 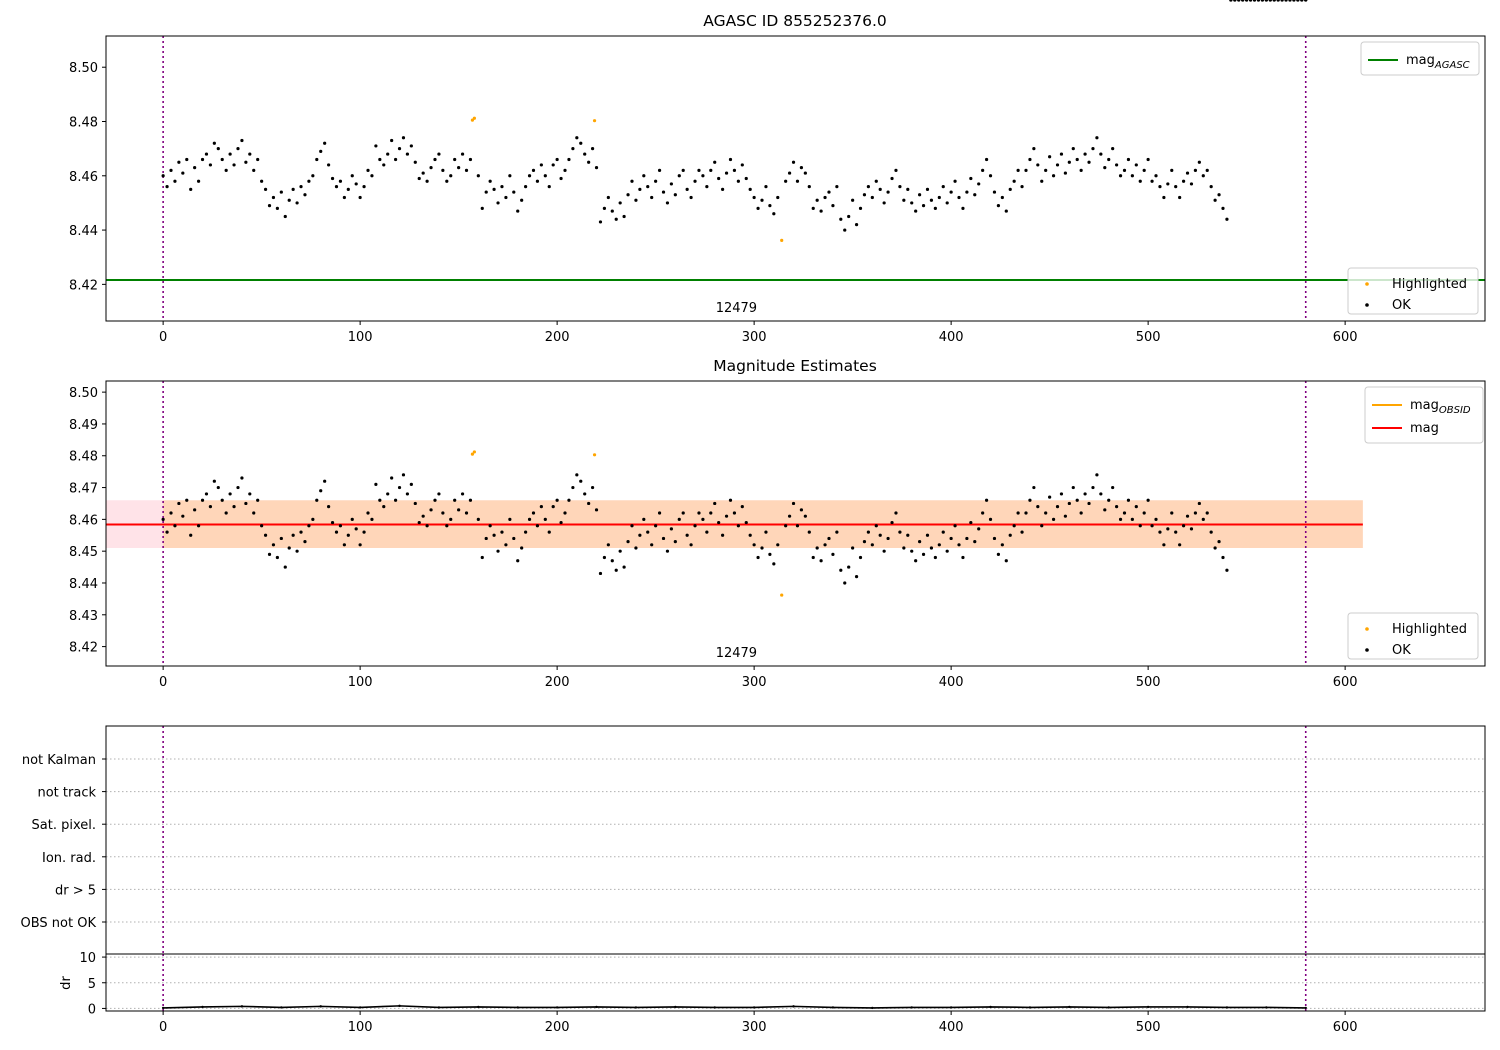 I want to click on legend-point-swatch, so click(x=1367, y=629).